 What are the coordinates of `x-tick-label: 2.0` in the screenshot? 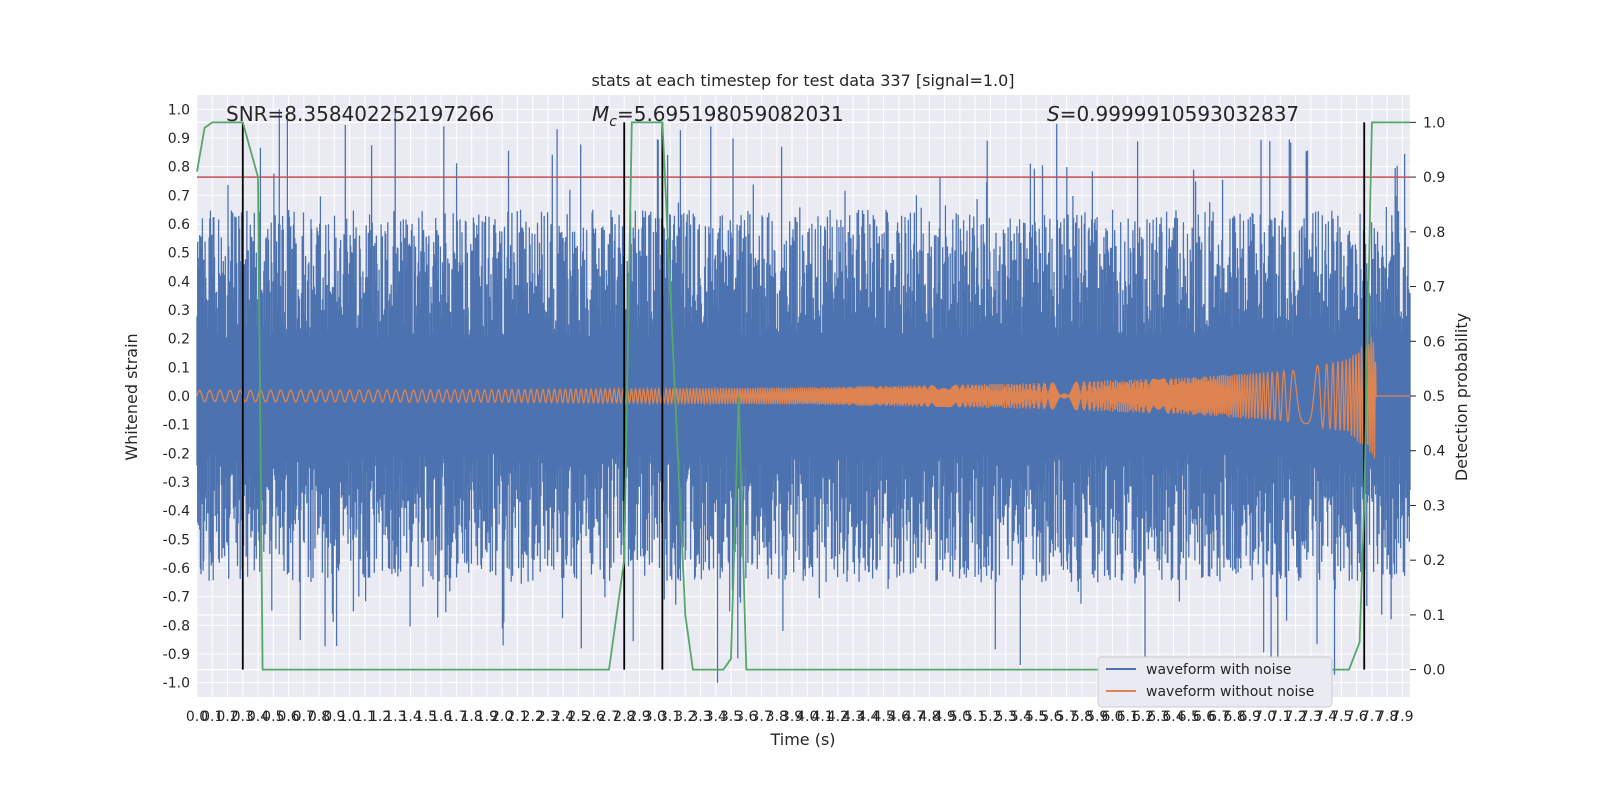 It's located at (502, 717).